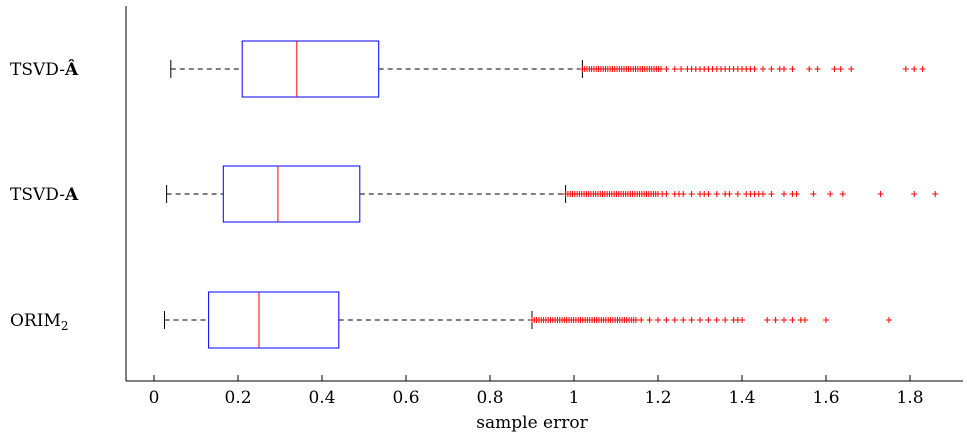 This screenshot has height=434, width=967. What do you see at coordinates (741, 398) in the screenshot?
I see `x-tick-label: 1.4` at bounding box center [741, 398].